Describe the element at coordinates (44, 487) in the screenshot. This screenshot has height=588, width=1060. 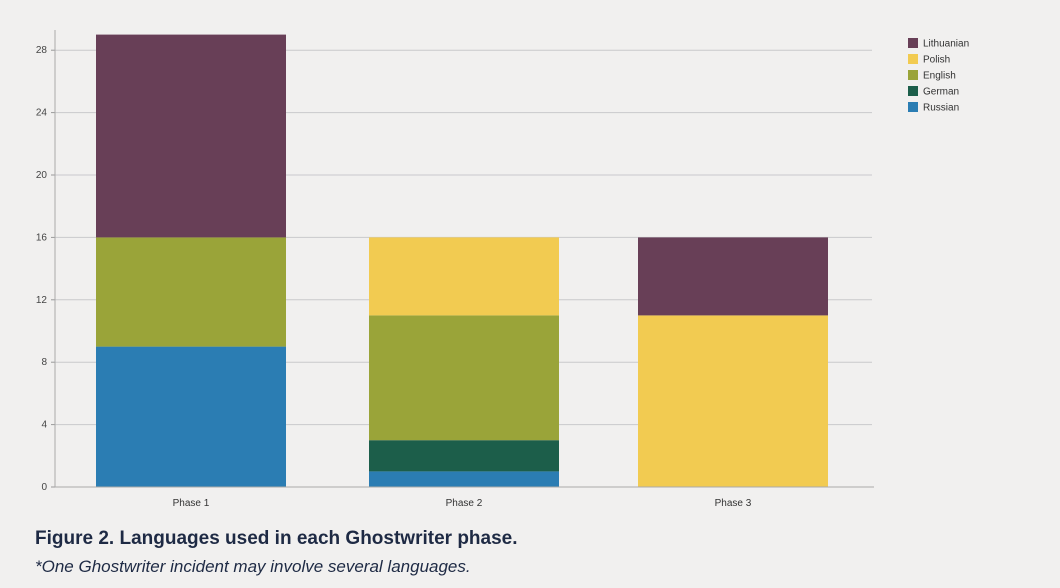
I see `y-tick-label: 0` at that location.